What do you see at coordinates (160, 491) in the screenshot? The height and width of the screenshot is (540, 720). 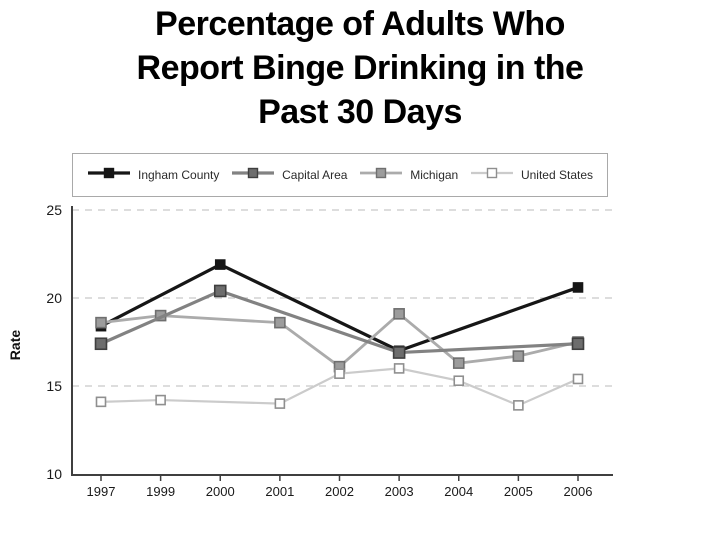 I see `x-tick-label: 1999` at bounding box center [160, 491].